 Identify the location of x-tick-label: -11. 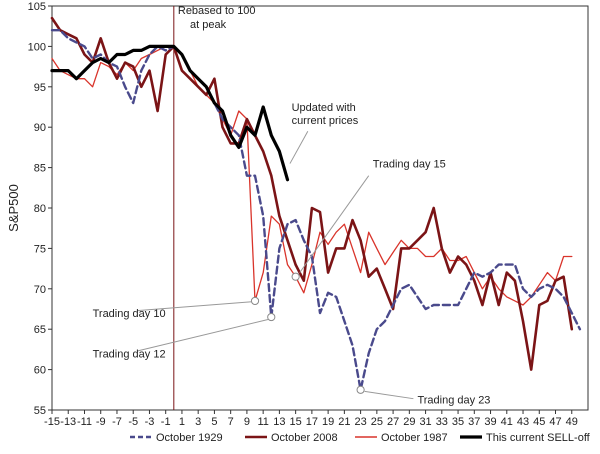
(84, 422).